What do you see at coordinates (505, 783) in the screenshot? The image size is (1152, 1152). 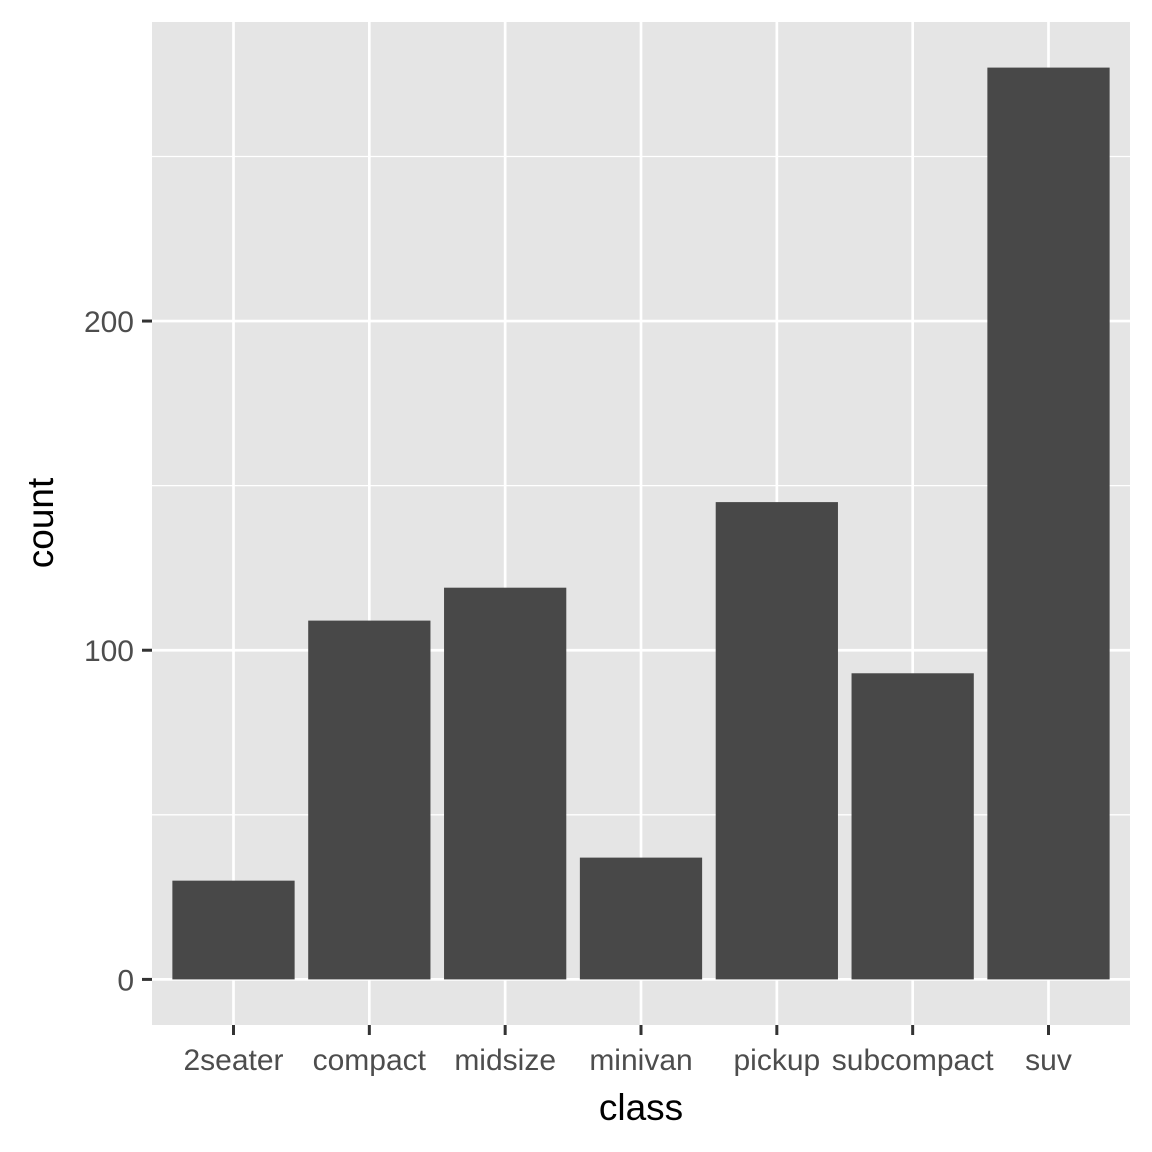 I see `bar-midsize` at bounding box center [505, 783].